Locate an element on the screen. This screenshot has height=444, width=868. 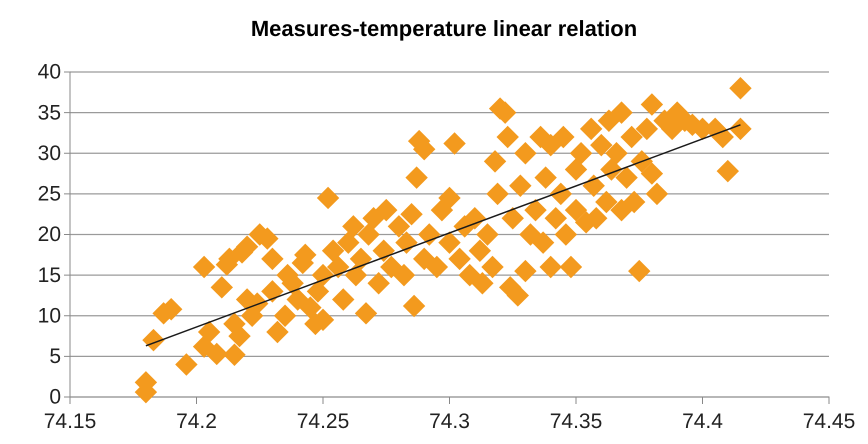
y-tick-label: 0 is located at coordinates (55, 397).